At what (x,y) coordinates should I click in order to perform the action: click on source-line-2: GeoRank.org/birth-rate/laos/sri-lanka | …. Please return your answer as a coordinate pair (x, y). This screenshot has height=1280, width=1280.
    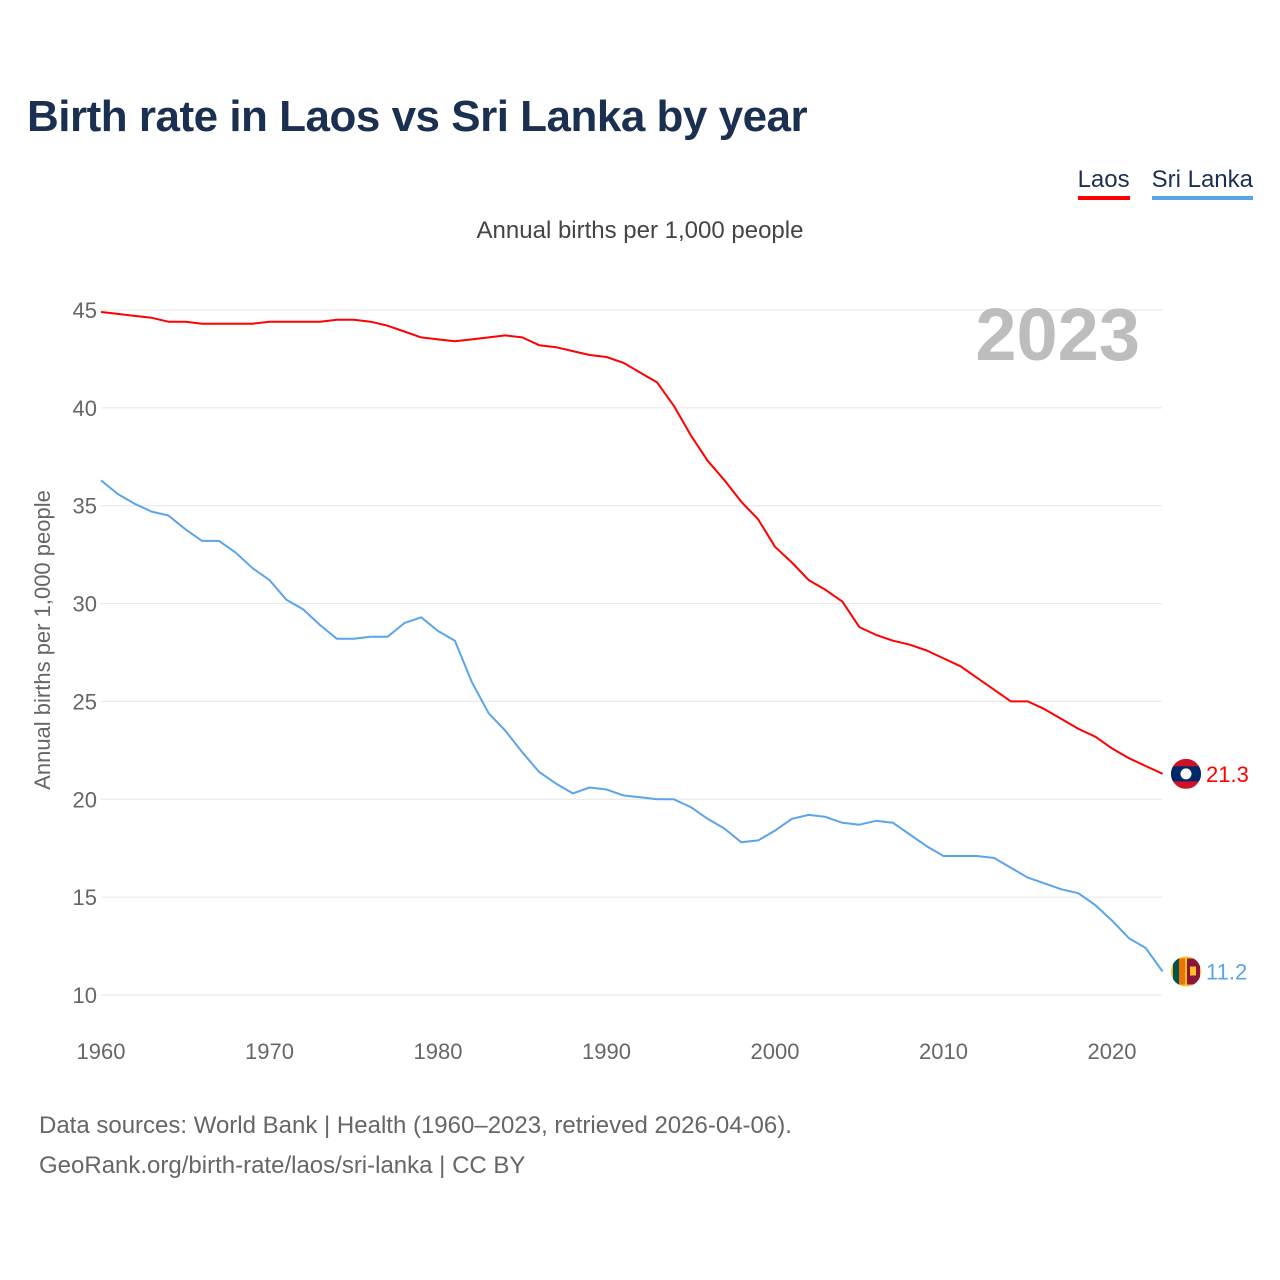
    Looking at the image, I should click on (282, 1165).